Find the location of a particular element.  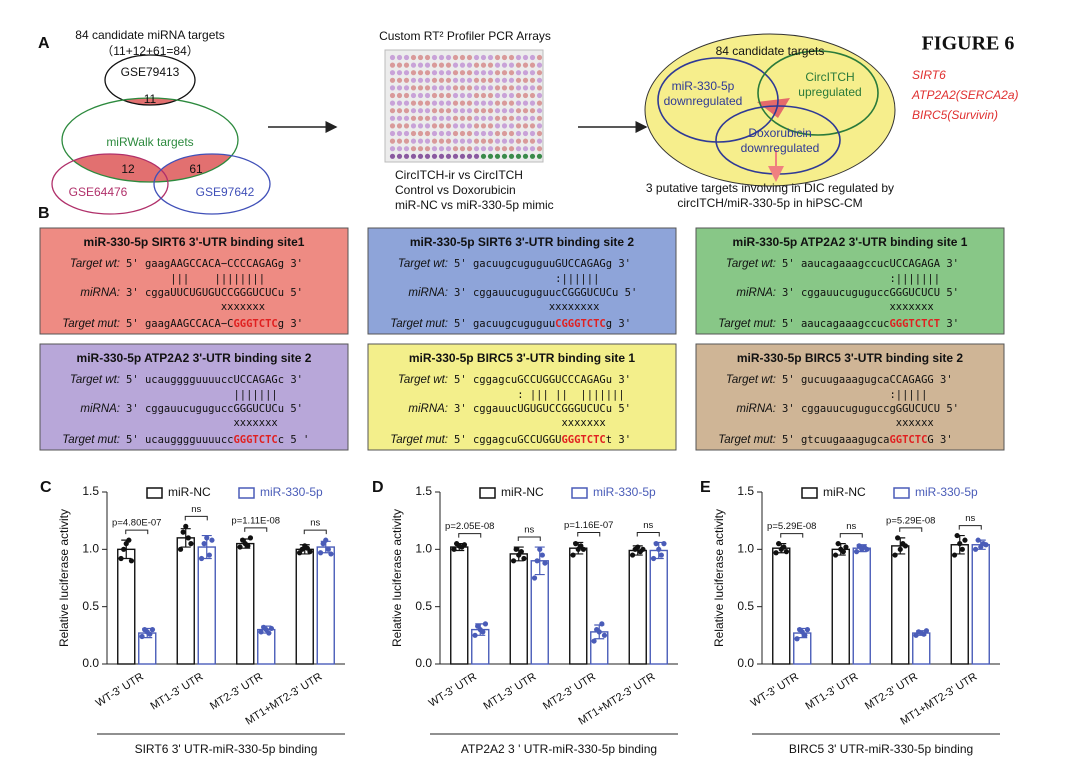

sequence-part: 5' gtcuugaaagugca is located at coordinates (835, 440).